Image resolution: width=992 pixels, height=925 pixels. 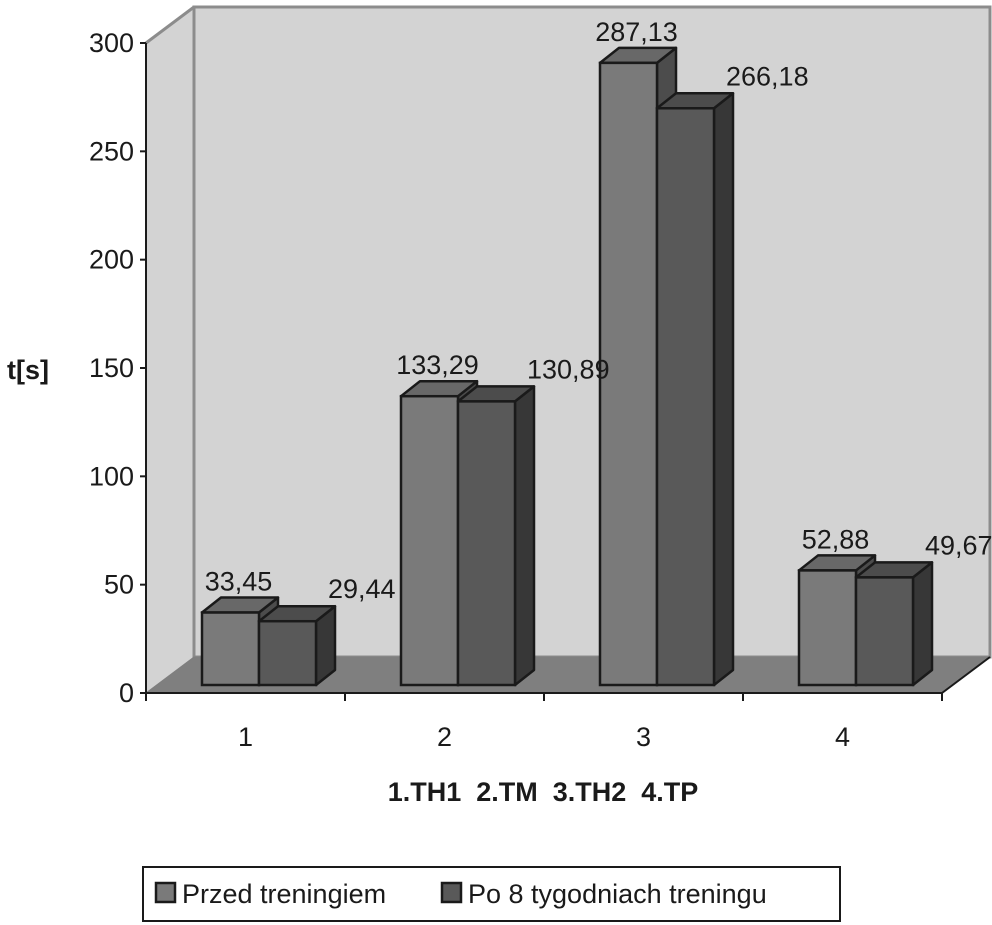 What do you see at coordinates (245, 737) in the screenshot?
I see `x-tick-label: 1` at bounding box center [245, 737].